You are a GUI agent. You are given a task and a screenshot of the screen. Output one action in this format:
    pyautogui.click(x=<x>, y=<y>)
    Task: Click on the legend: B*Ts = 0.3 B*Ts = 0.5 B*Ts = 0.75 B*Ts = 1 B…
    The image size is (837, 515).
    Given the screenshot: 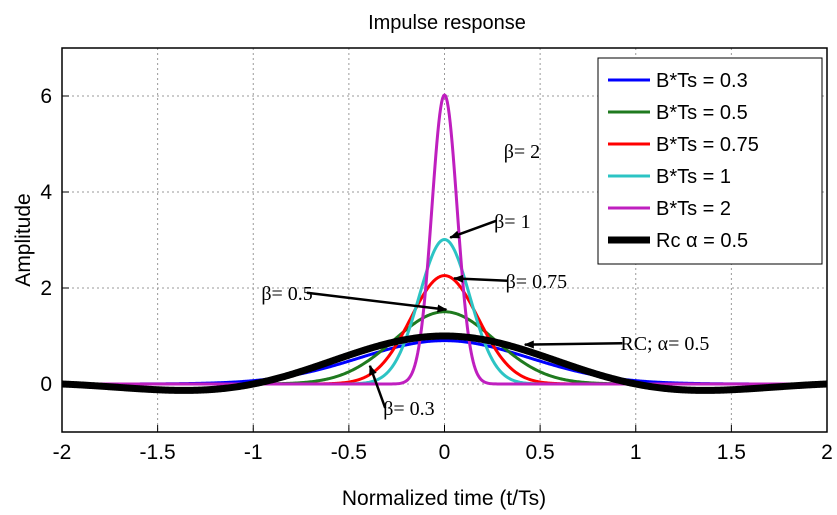 What is the action you would take?
    pyautogui.click(x=710, y=161)
    